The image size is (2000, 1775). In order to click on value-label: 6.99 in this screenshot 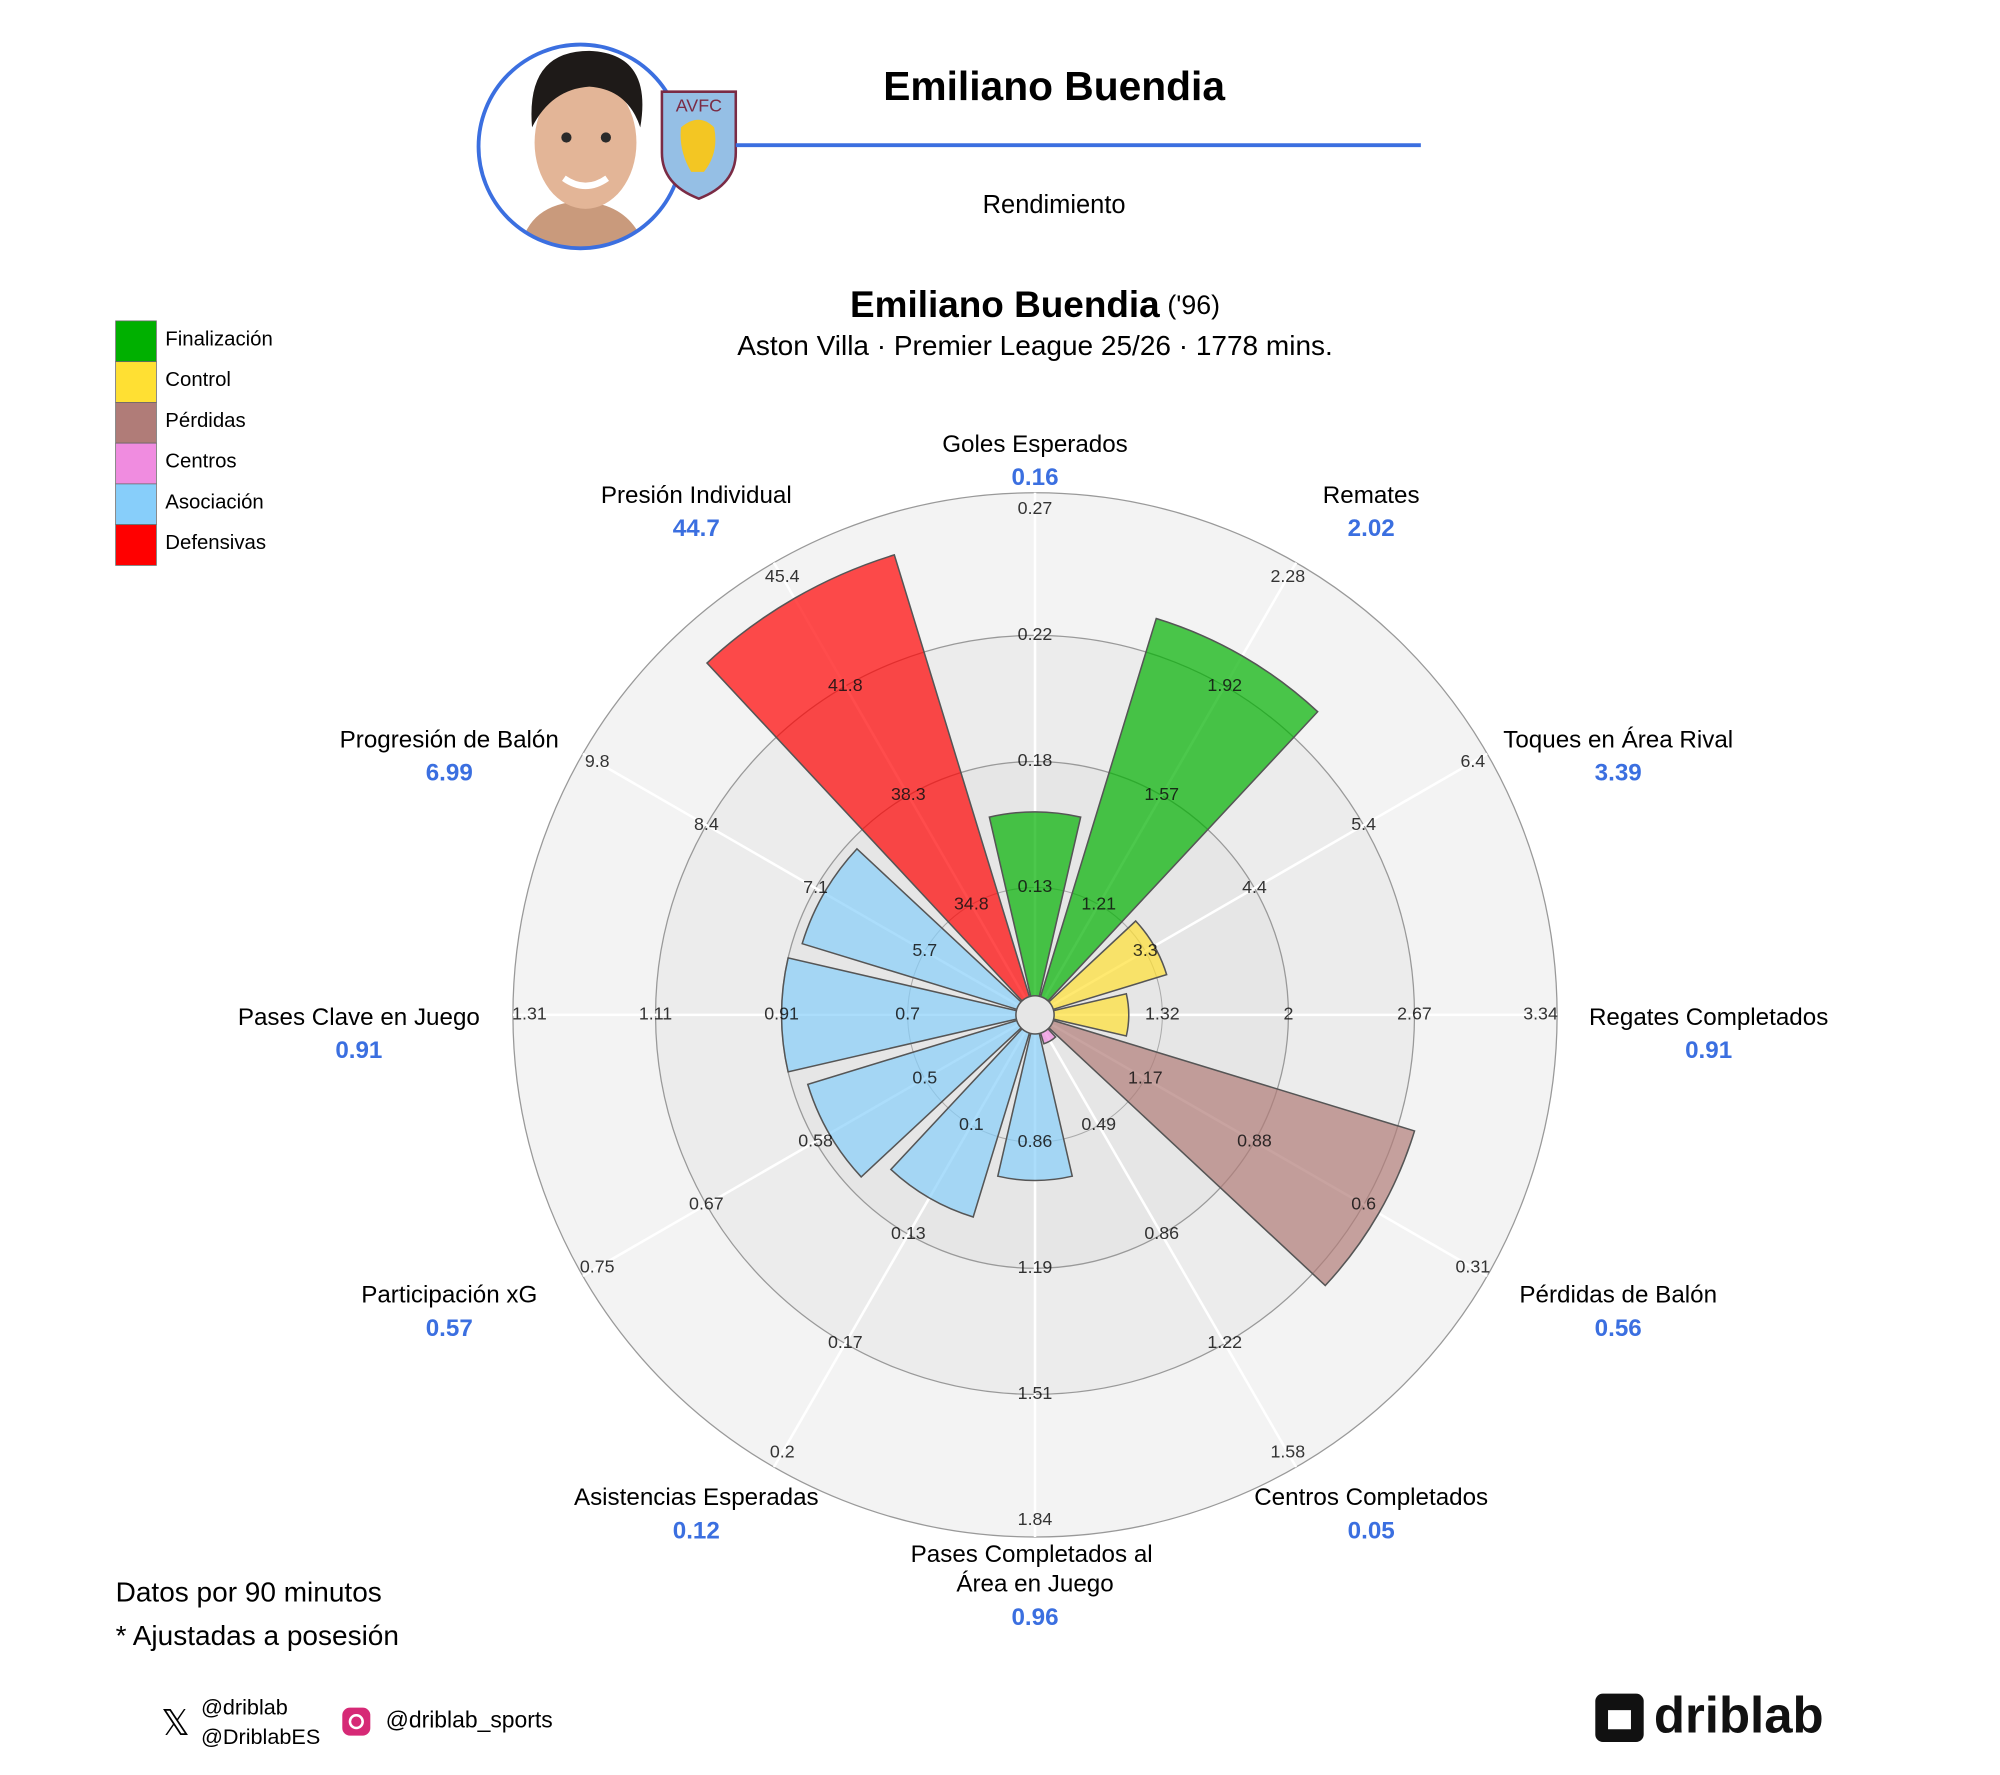, I will do `click(449, 773)`.